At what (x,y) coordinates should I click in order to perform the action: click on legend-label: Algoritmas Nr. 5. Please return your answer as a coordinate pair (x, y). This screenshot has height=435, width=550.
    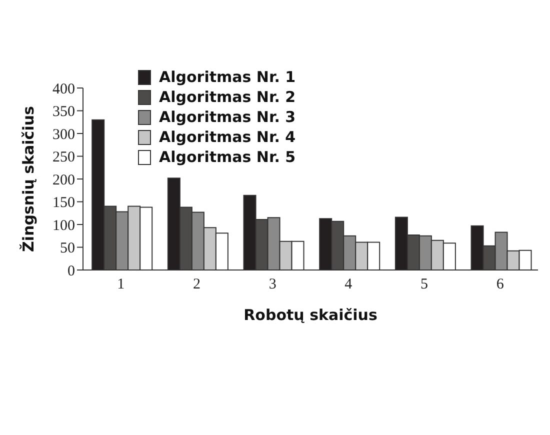
    Looking at the image, I should click on (227, 157).